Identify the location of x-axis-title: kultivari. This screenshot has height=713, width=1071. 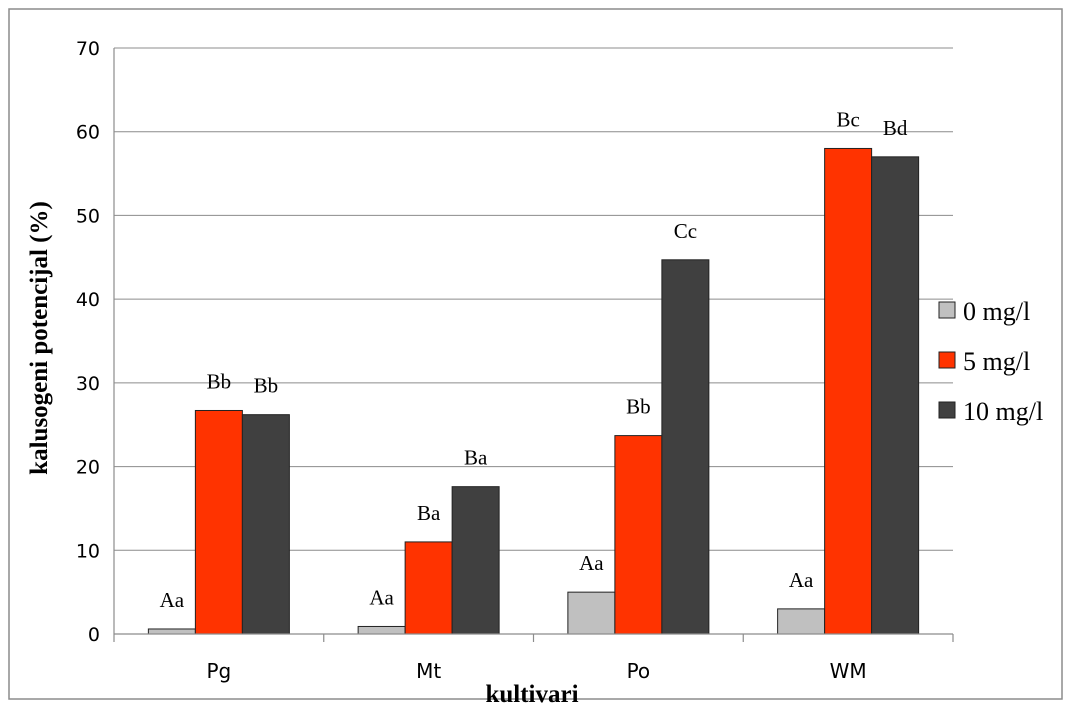
(531, 694).